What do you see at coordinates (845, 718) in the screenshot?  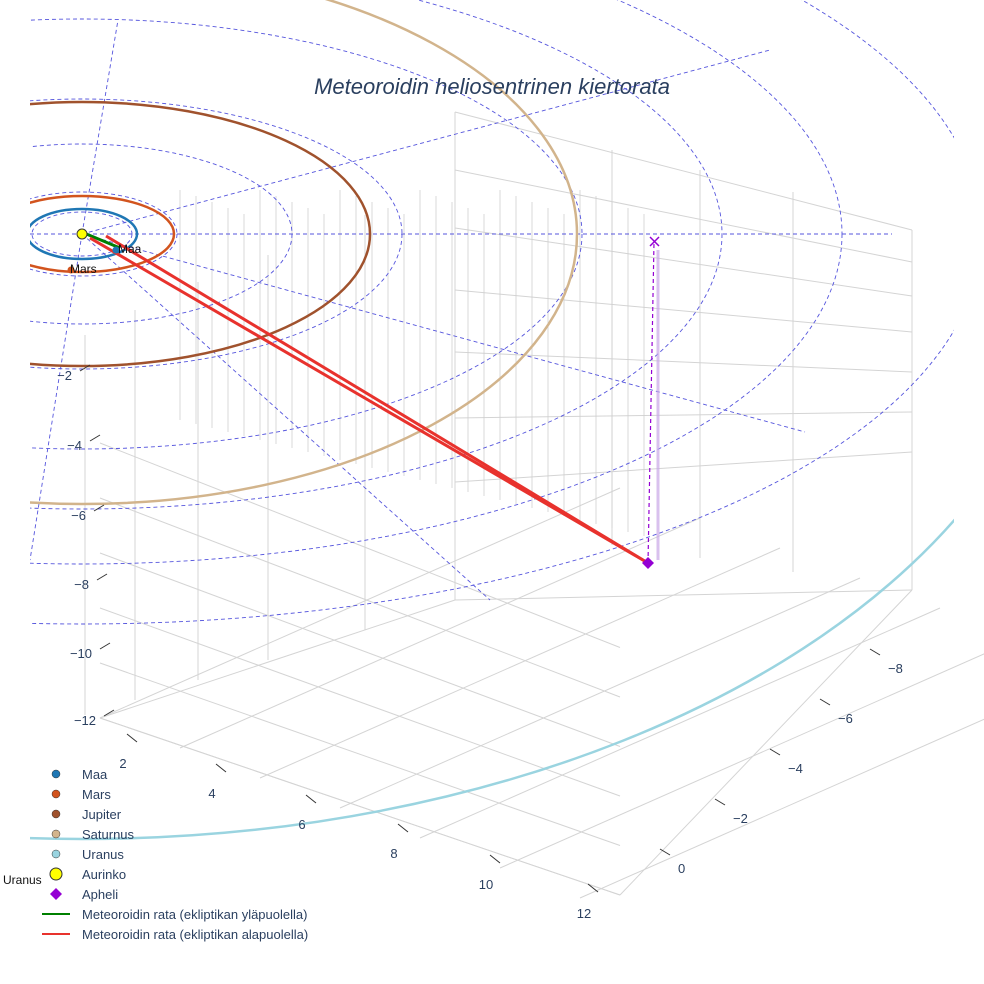 I see `y-tick-label: −6` at bounding box center [845, 718].